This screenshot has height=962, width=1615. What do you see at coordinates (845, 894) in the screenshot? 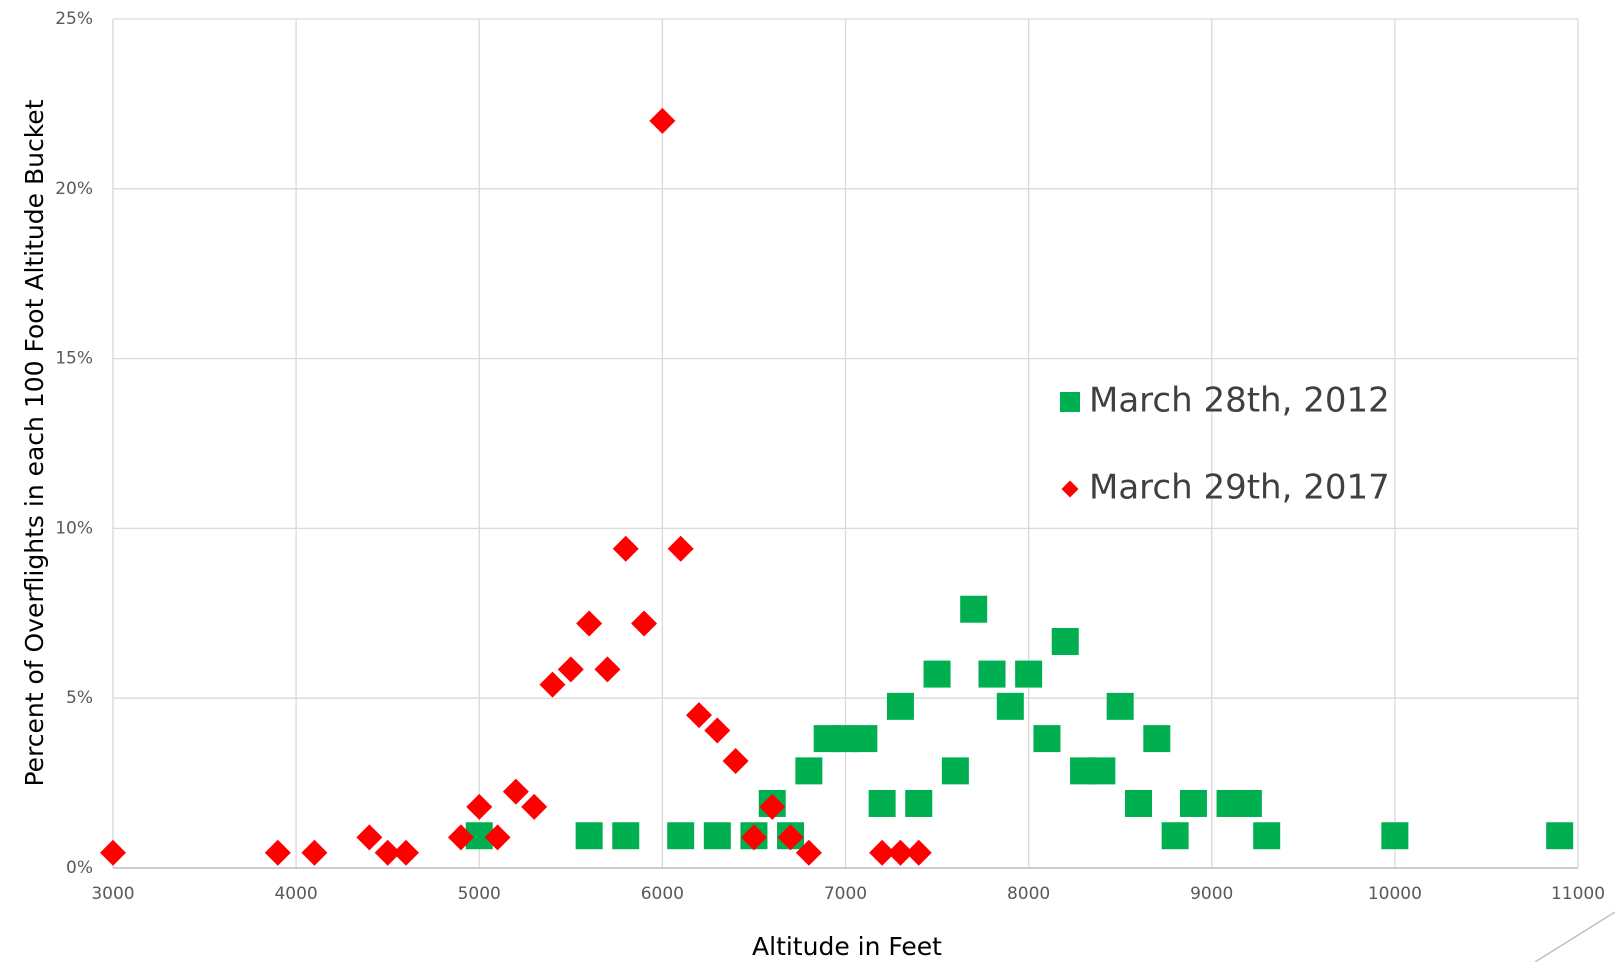
I see `x-tick-label: 7000` at bounding box center [845, 894].